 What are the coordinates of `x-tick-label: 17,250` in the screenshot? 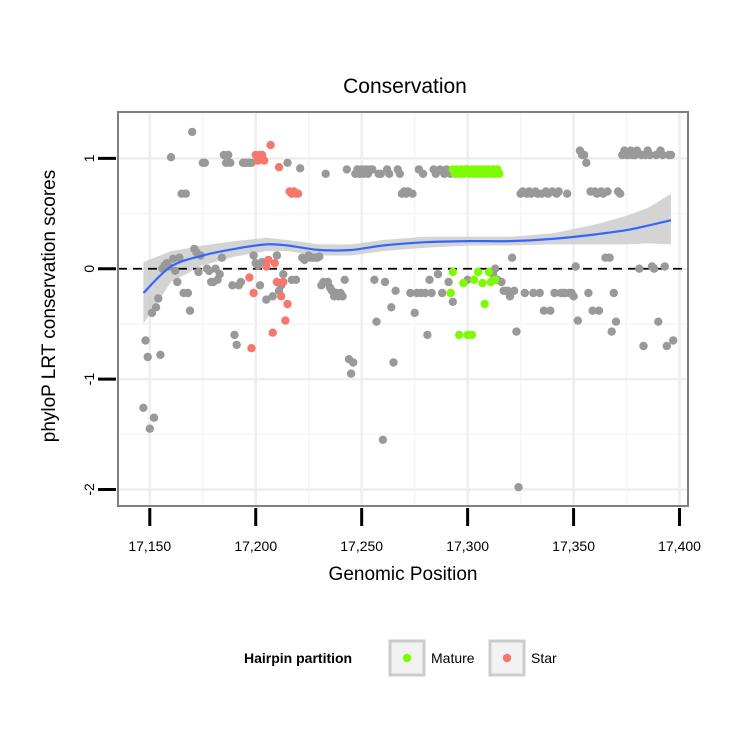 It's located at (361, 546).